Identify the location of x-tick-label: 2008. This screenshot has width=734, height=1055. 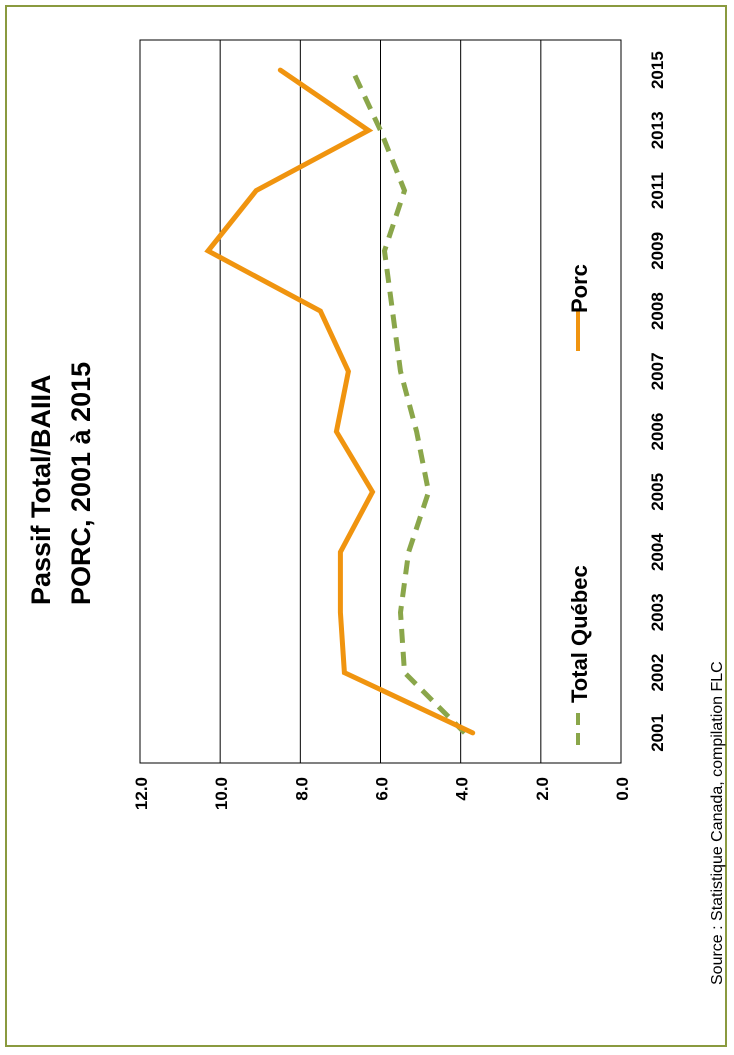
(657, 311).